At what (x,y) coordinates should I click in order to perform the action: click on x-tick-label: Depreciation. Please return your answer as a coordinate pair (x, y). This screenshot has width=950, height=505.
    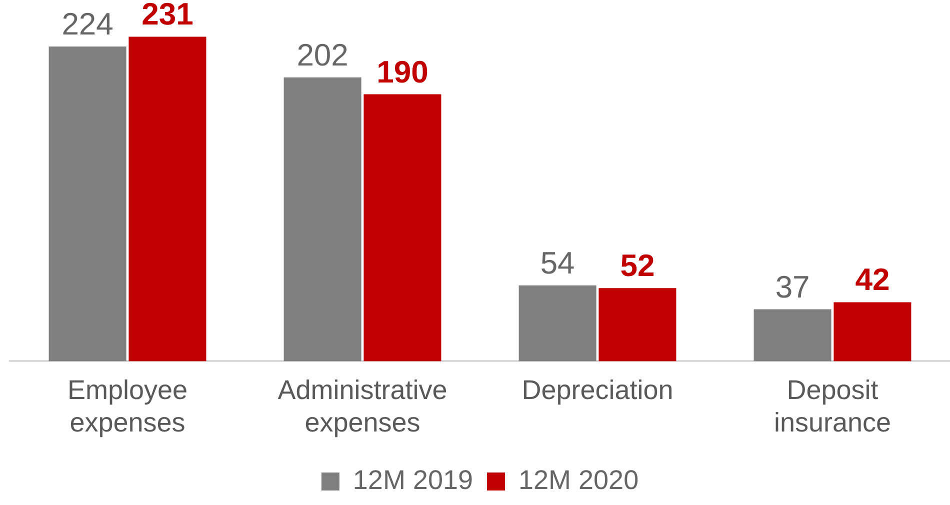
    Looking at the image, I should click on (598, 389).